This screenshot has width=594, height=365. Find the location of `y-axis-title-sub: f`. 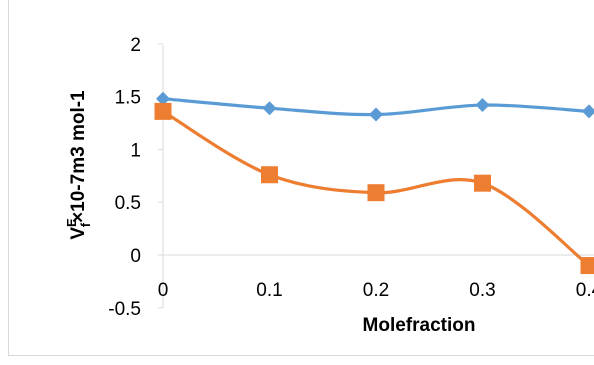

y-axis-title-sub: f is located at coordinates (85, 224).